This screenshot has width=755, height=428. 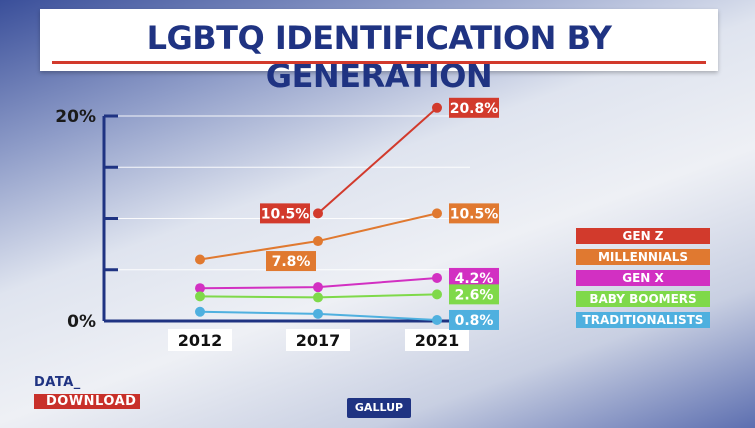 I want to click on x-tick-label: 2012, so click(x=200, y=340).